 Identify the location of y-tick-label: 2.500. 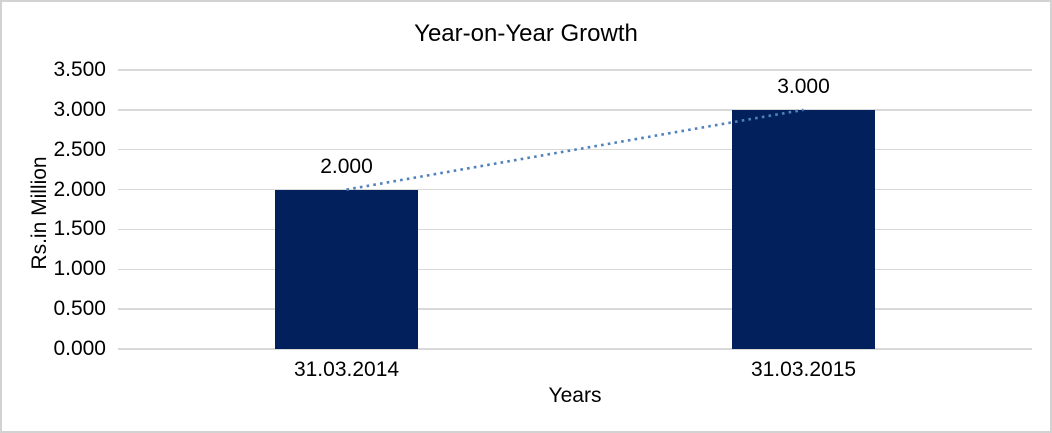
(79, 149).